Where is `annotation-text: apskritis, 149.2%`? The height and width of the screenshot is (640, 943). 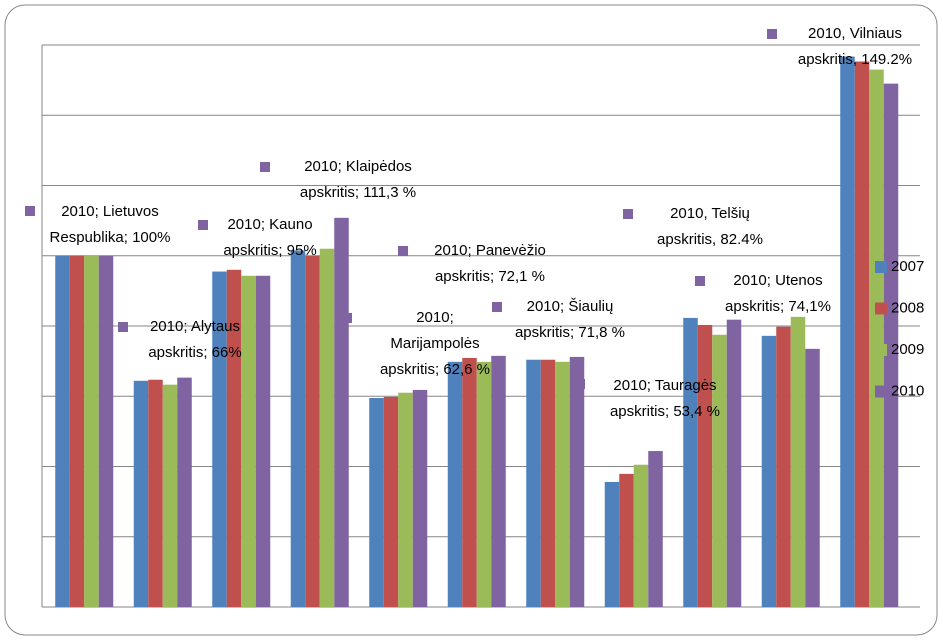
annotation-text: apskritis, 149.2% is located at coordinates (855, 59).